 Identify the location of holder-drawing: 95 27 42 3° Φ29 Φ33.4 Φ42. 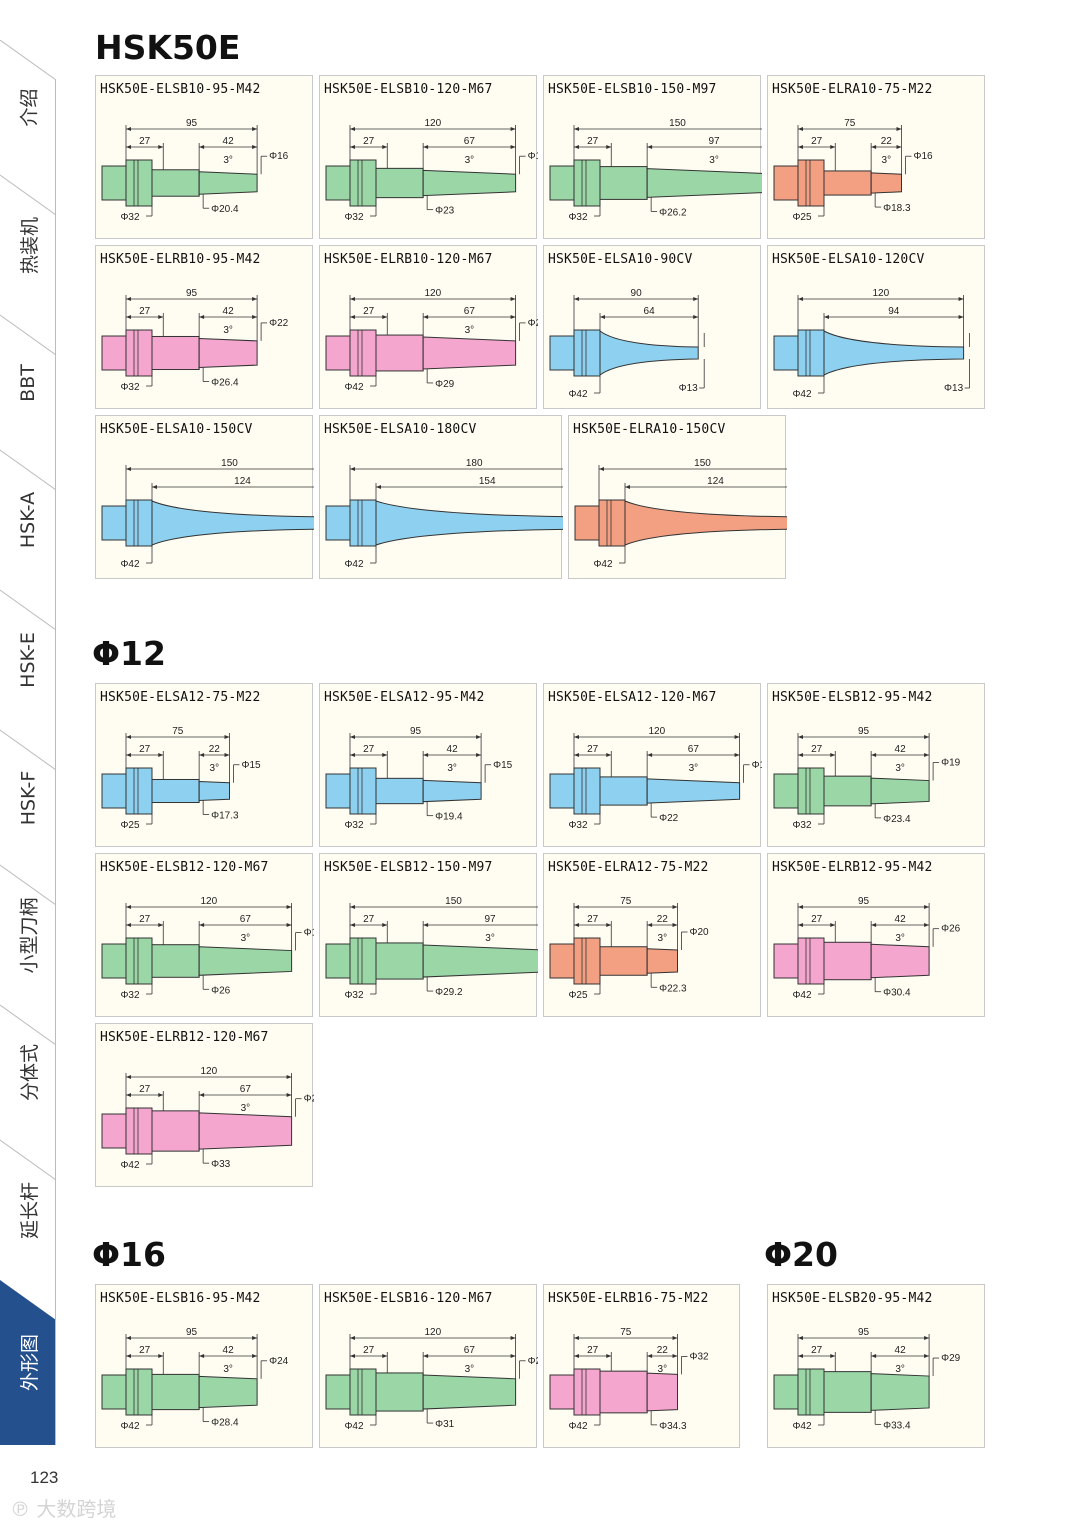
(867, 1379).